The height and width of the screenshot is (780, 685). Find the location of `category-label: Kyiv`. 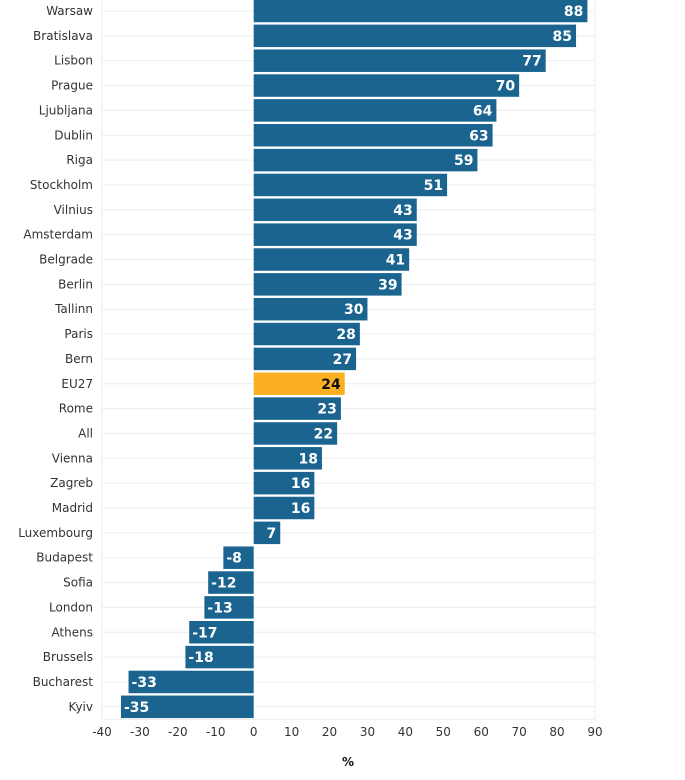

category-label: Kyiv is located at coordinates (80, 707).